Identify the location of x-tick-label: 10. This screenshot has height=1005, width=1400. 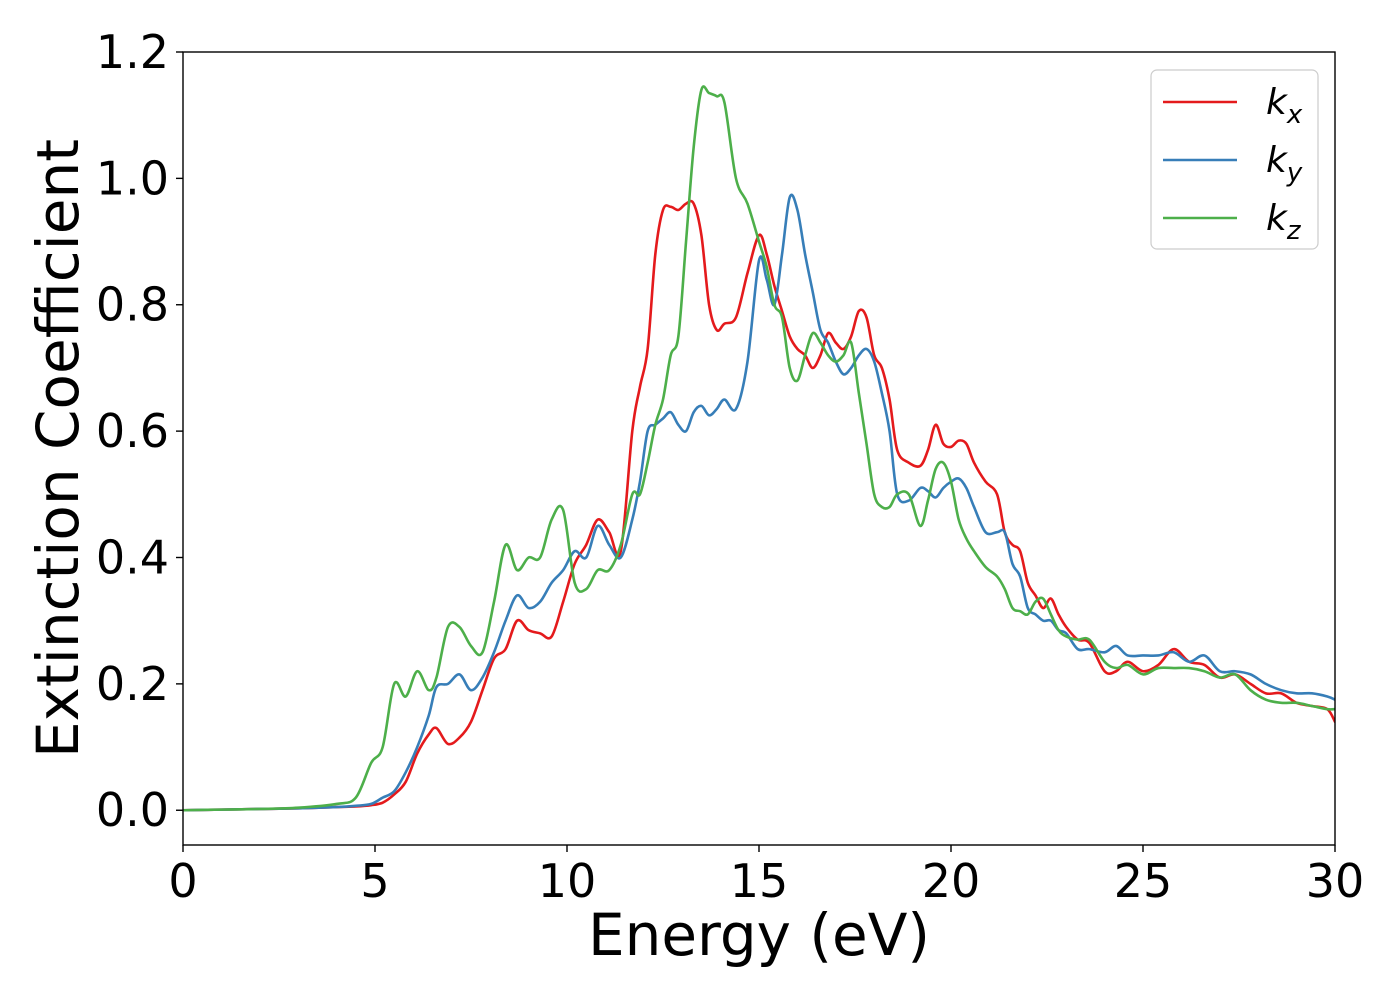
(567, 881).